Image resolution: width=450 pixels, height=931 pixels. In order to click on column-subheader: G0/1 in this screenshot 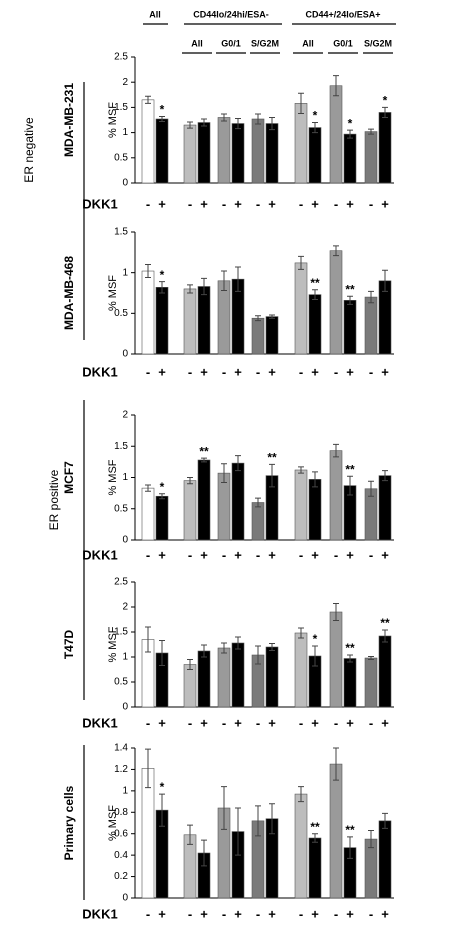, I will do `click(343, 43)`.